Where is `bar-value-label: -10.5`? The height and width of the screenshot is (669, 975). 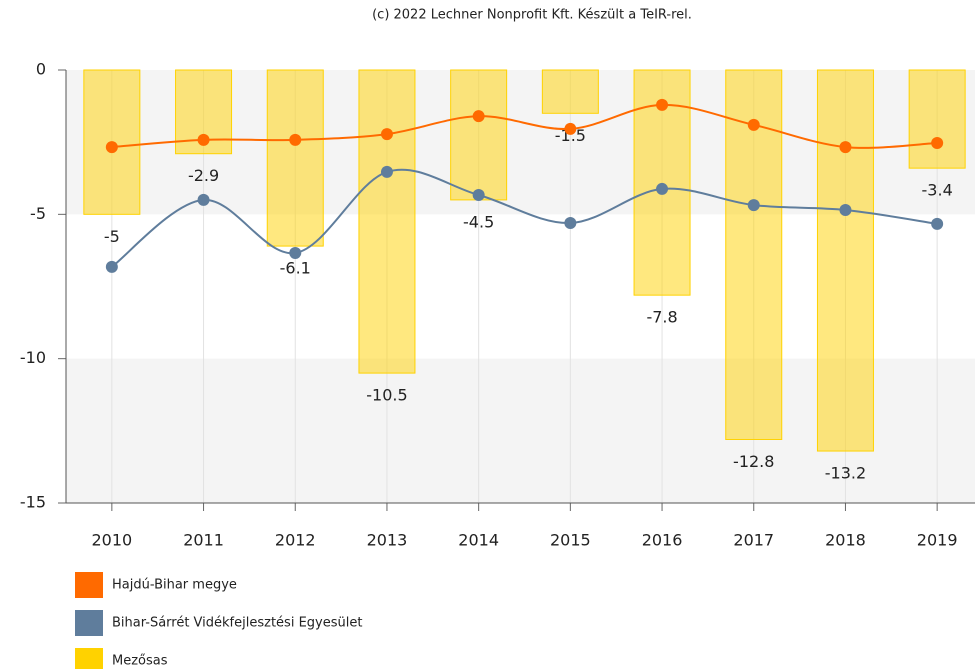 bar-value-label: -10.5 is located at coordinates (386, 395).